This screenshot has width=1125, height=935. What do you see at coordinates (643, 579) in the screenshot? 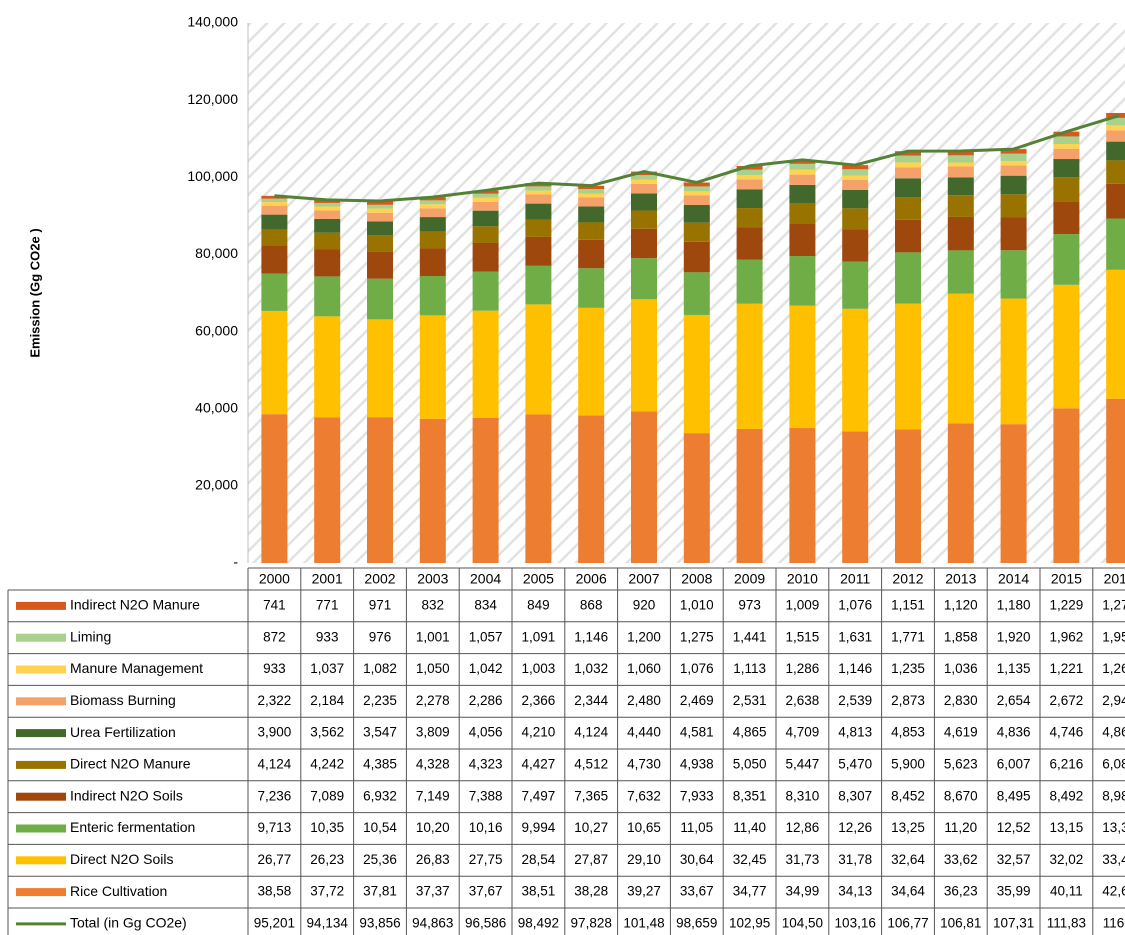
I see `x-tick-label: 2007` at bounding box center [643, 579].